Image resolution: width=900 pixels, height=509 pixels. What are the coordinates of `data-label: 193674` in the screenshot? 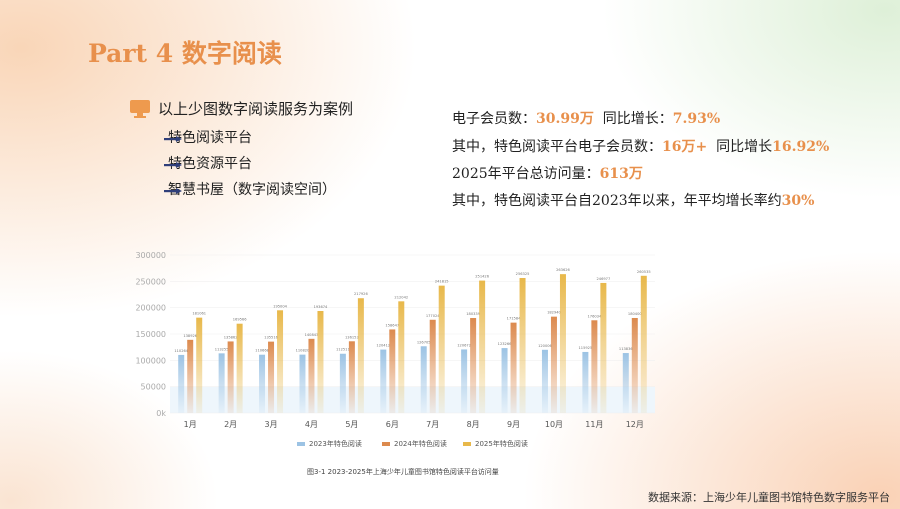 It's located at (321, 307).